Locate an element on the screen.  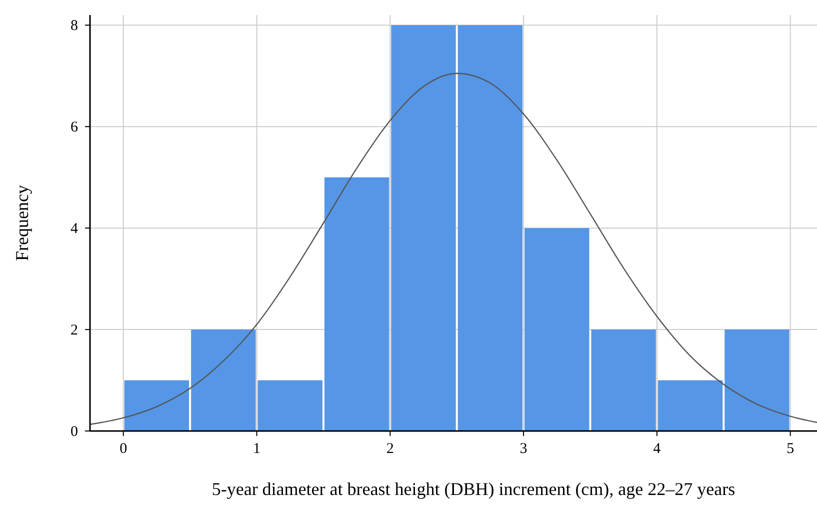
x-tick-label: 1 is located at coordinates (256, 449).